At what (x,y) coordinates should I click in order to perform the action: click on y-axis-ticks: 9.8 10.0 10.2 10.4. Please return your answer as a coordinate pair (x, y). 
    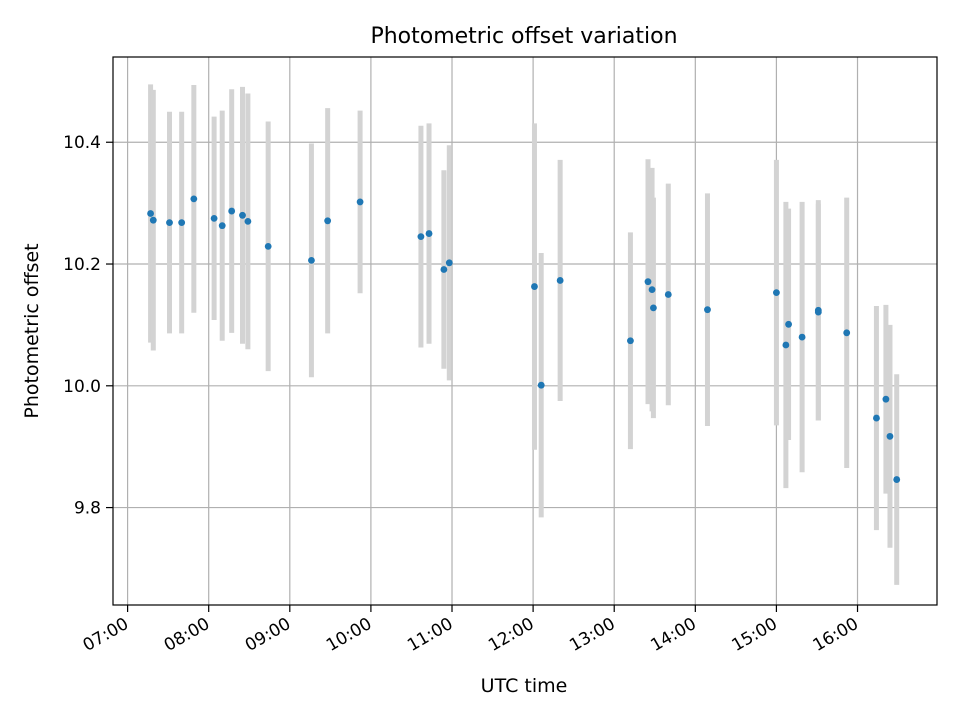
    Looking at the image, I should click on (88, 326).